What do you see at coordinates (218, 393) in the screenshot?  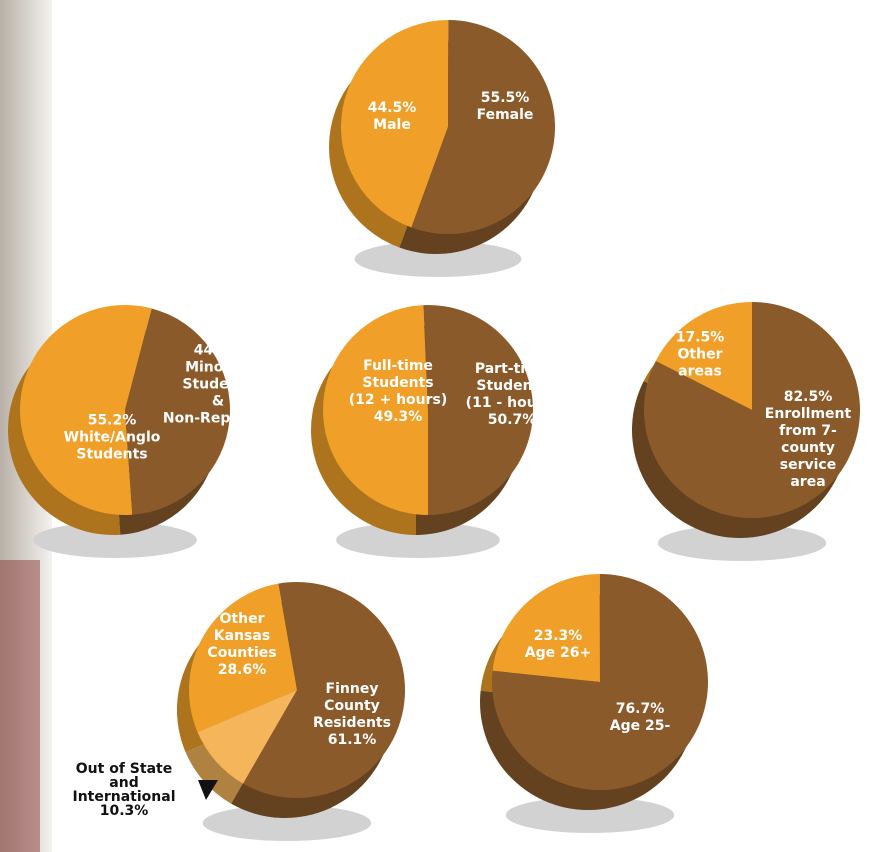 I see `slice-category: Minority Students & Non-Reported` at bounding box center [218, 393].